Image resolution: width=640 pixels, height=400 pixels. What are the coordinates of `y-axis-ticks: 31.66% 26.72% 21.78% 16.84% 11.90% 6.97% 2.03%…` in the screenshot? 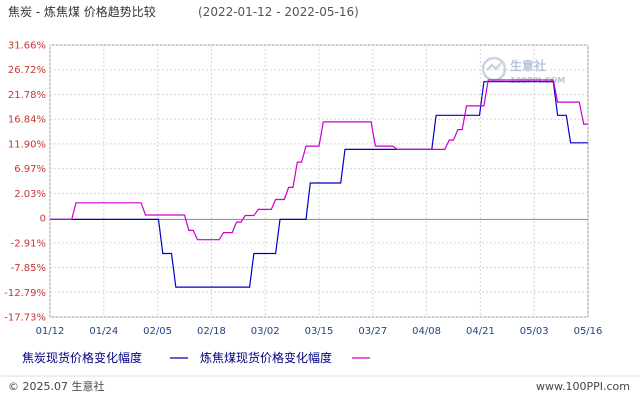 It's located at (25, 182).